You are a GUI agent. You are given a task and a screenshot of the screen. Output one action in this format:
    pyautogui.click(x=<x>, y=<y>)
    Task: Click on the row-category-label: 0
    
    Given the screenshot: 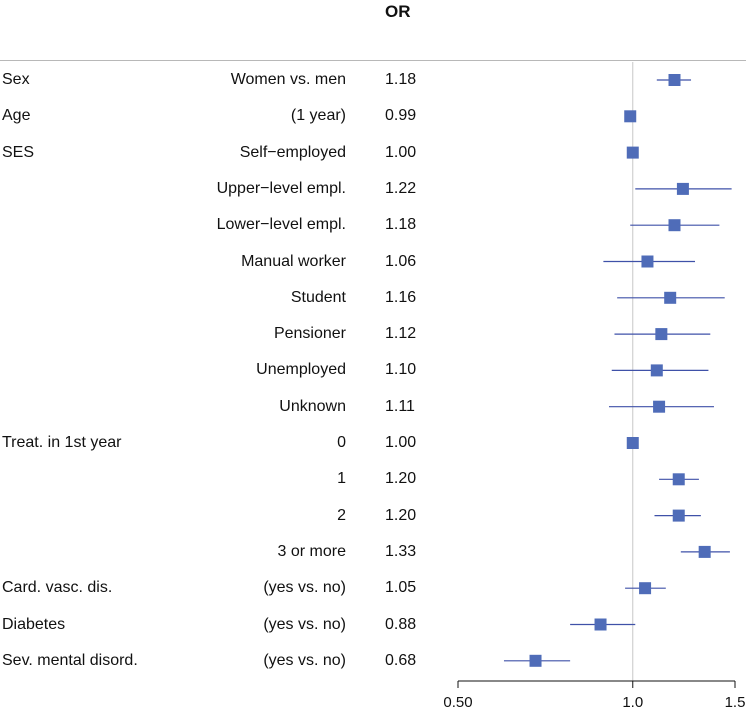 What is the action you would take?
    pyautogui.click(x=341, y=442)
    